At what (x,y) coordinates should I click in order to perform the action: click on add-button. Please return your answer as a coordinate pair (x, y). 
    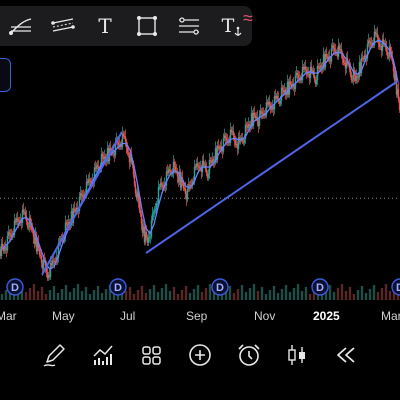
    Looking at the image, I should click on (200, 355).